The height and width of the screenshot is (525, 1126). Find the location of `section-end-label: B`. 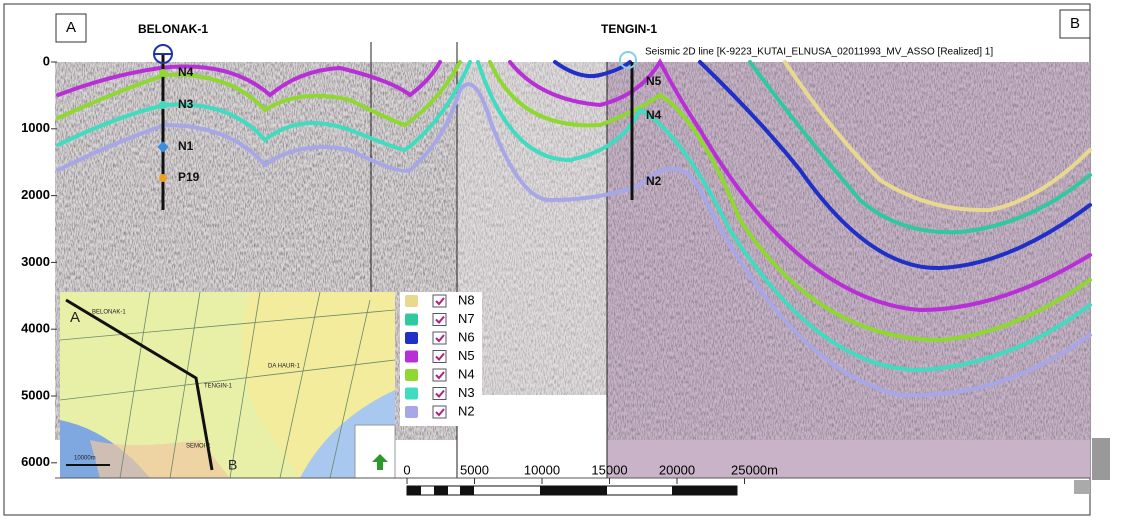

section-end-label: B is located at coordinates (1075, 23).